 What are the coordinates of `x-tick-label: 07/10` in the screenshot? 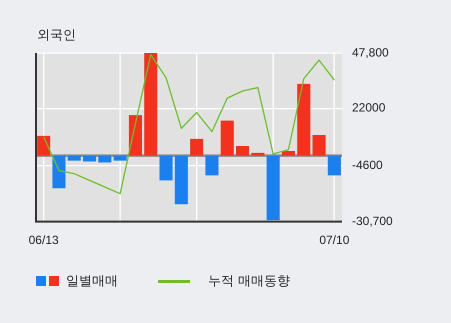 It's located at (334, 240).